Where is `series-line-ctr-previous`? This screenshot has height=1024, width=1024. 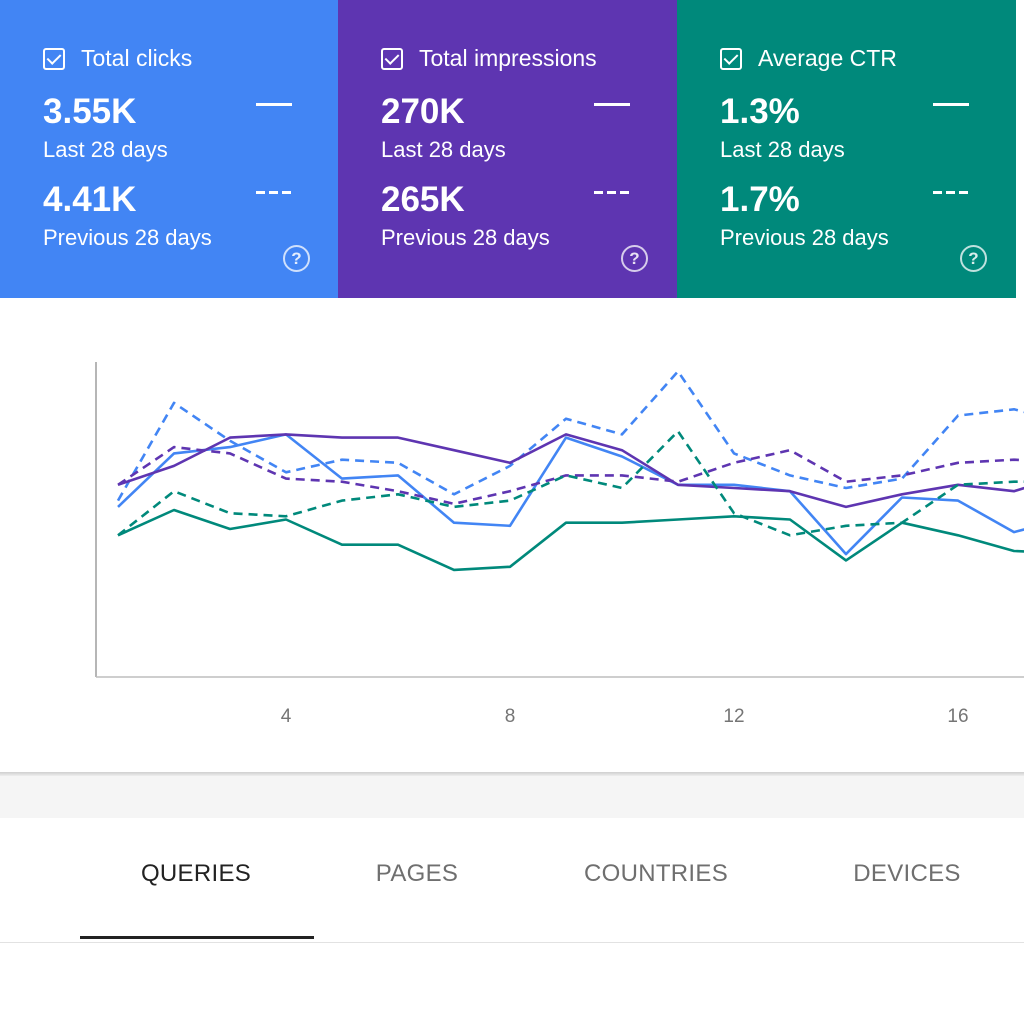 series-line-ctr-previous is located at coordinates (570, 483).